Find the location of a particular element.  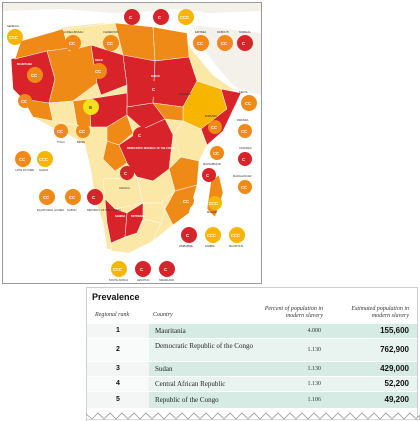

region-south-africa is located at coordinates (136, 236).